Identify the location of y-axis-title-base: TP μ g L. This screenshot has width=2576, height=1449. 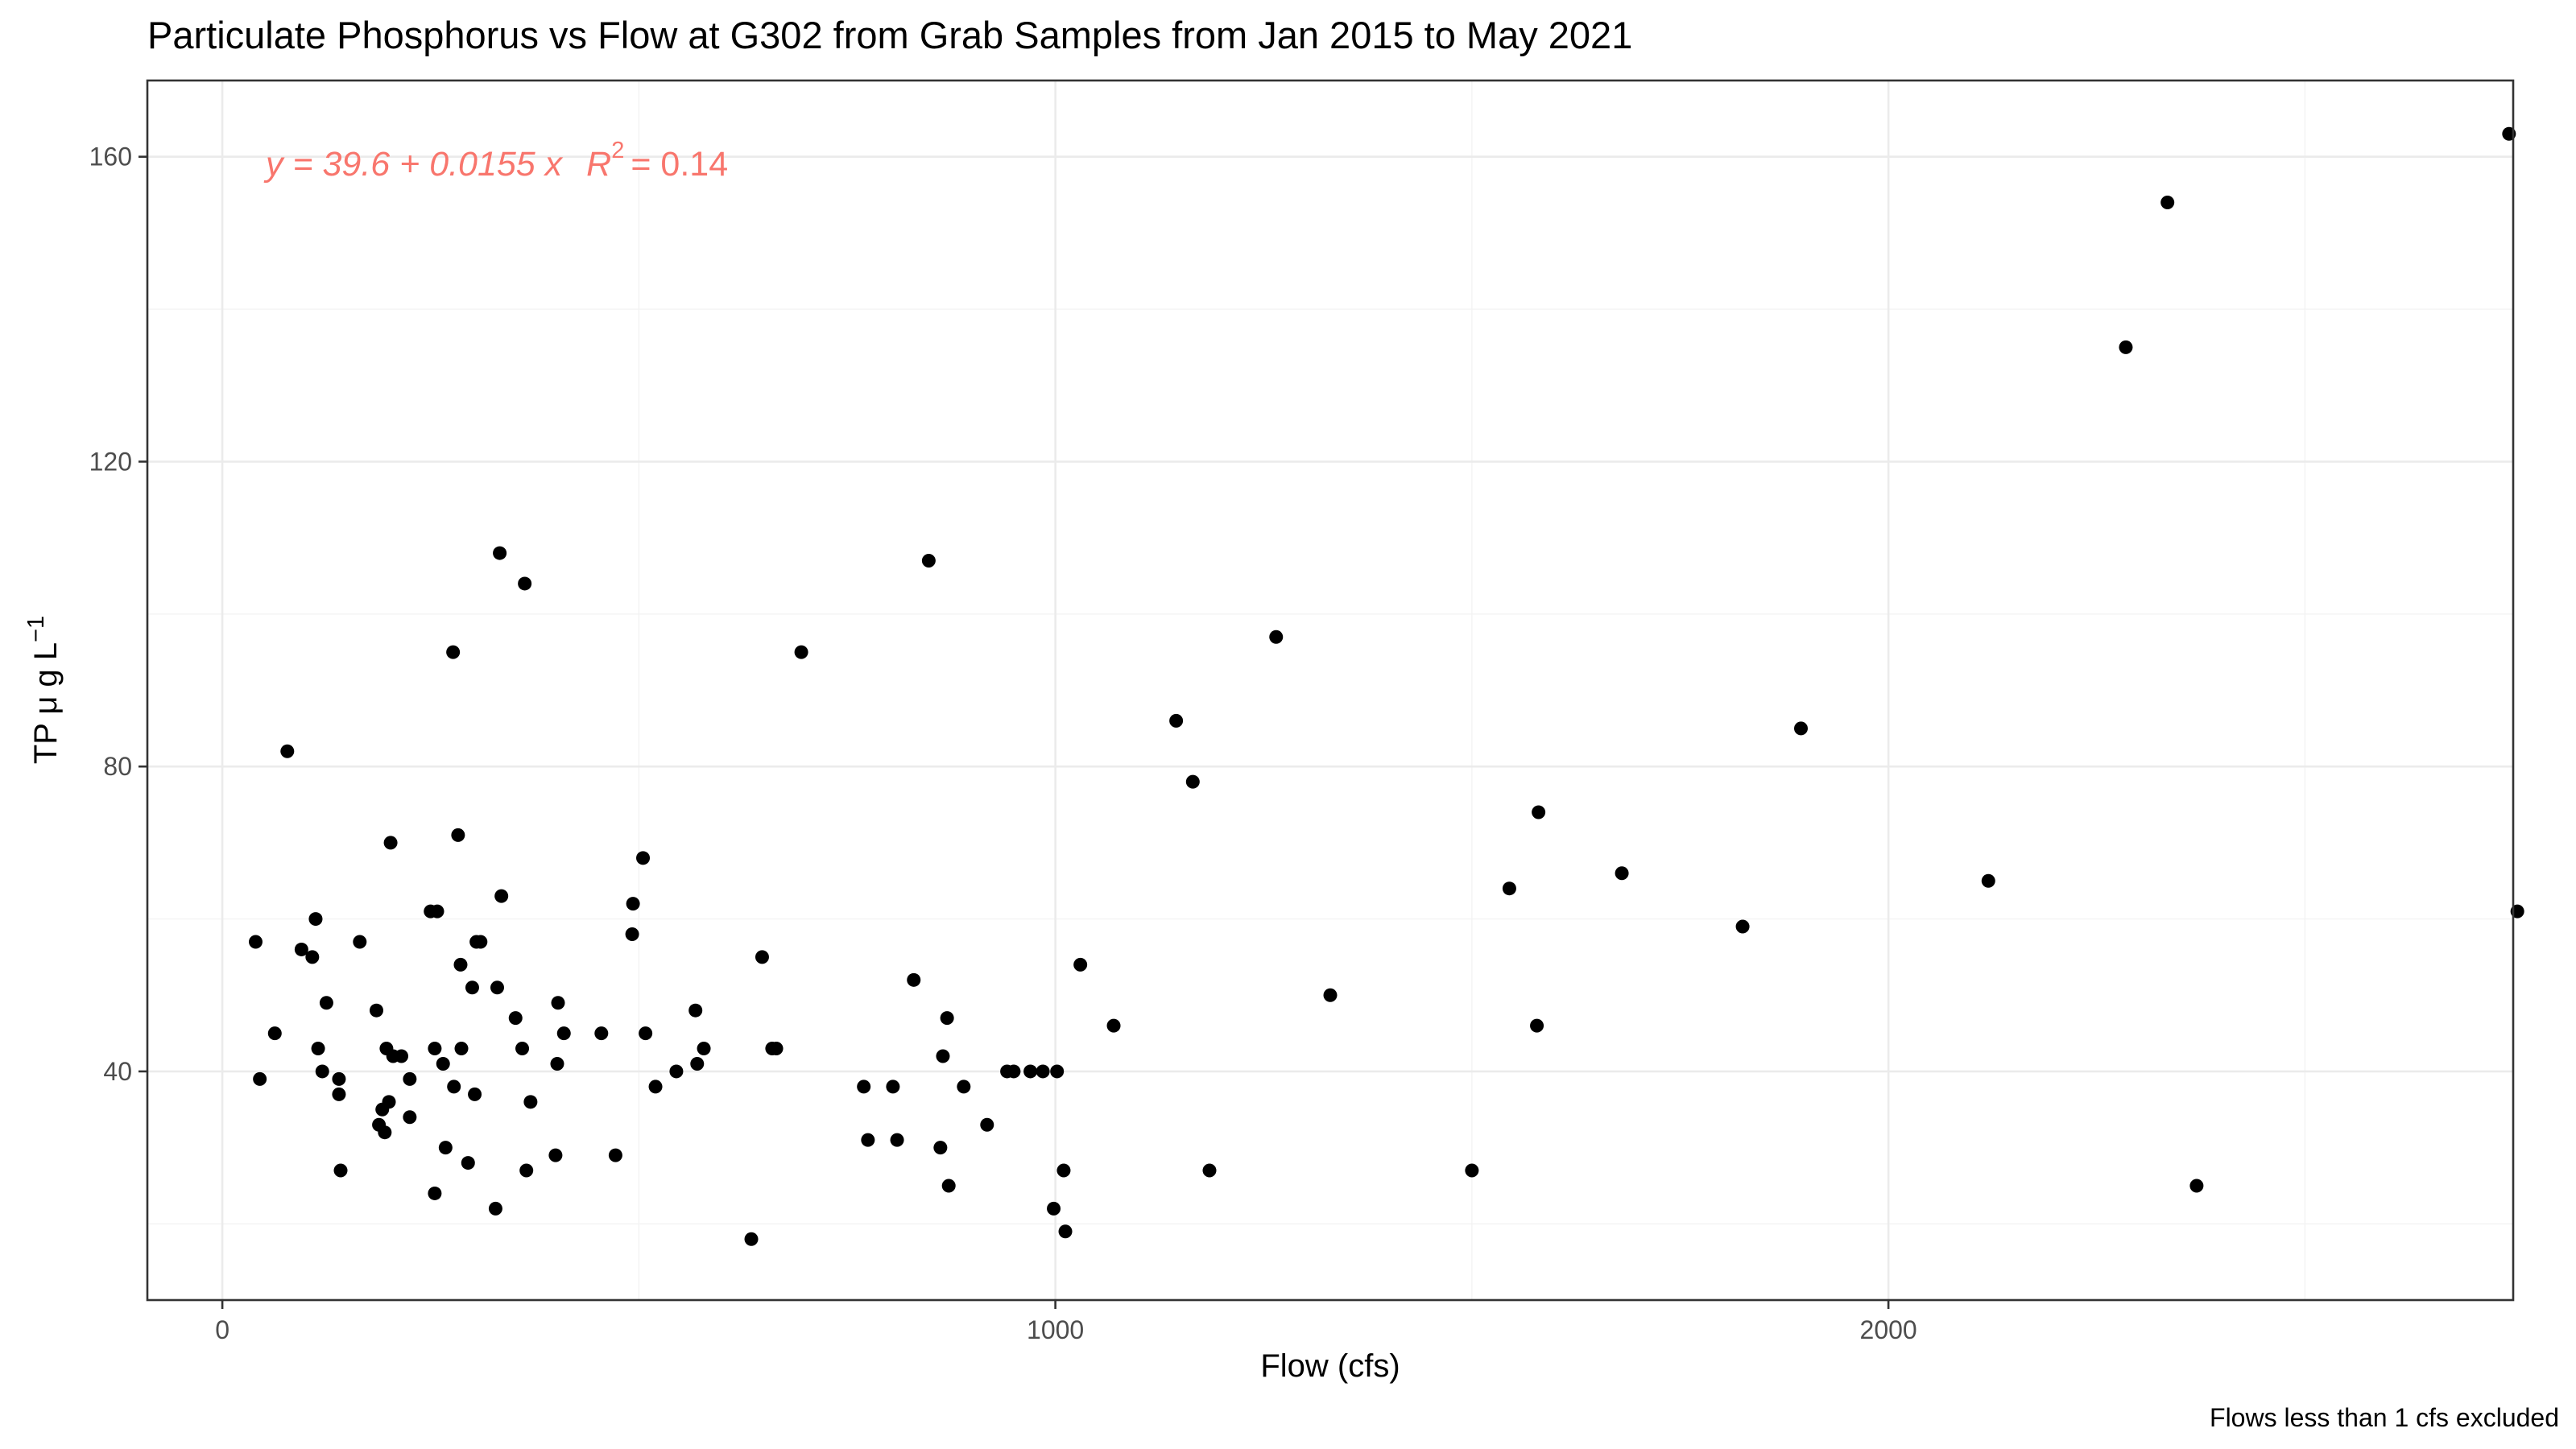
(46, 703).